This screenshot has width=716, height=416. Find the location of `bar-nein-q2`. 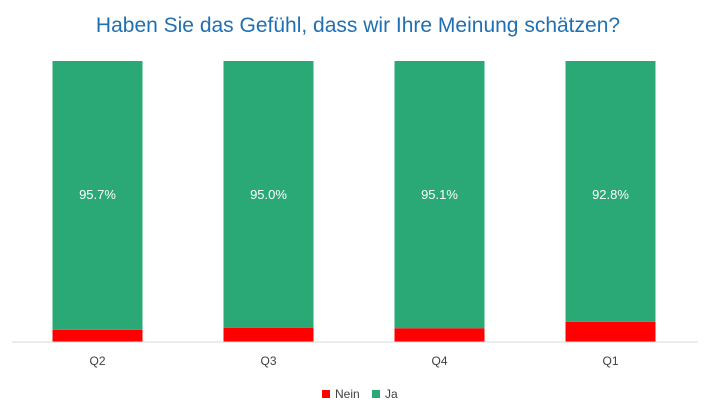

bar-nein-q2 is located at coordinates (97, 335).